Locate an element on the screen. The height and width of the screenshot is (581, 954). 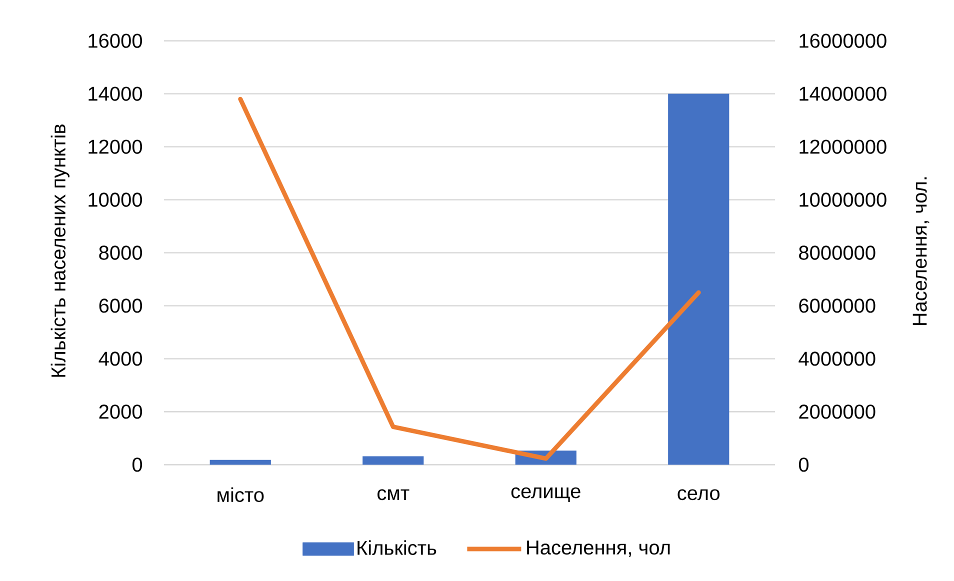
y-axis-title: Кількість населених пунктів is located at coordinates (60, 250).